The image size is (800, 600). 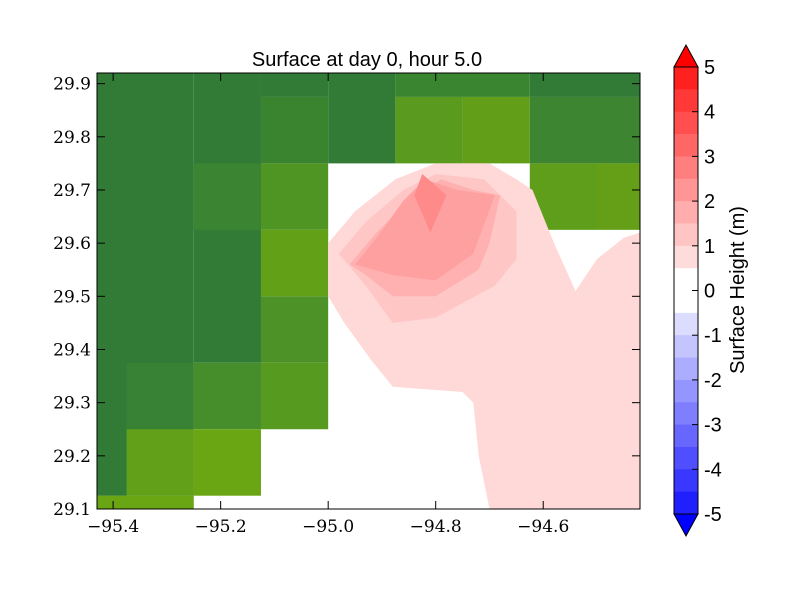 What do you see at coordinates (709, 68) in the screenshot?
I see `colorbar-tick-label: 5` at bounding box center [709, 68].